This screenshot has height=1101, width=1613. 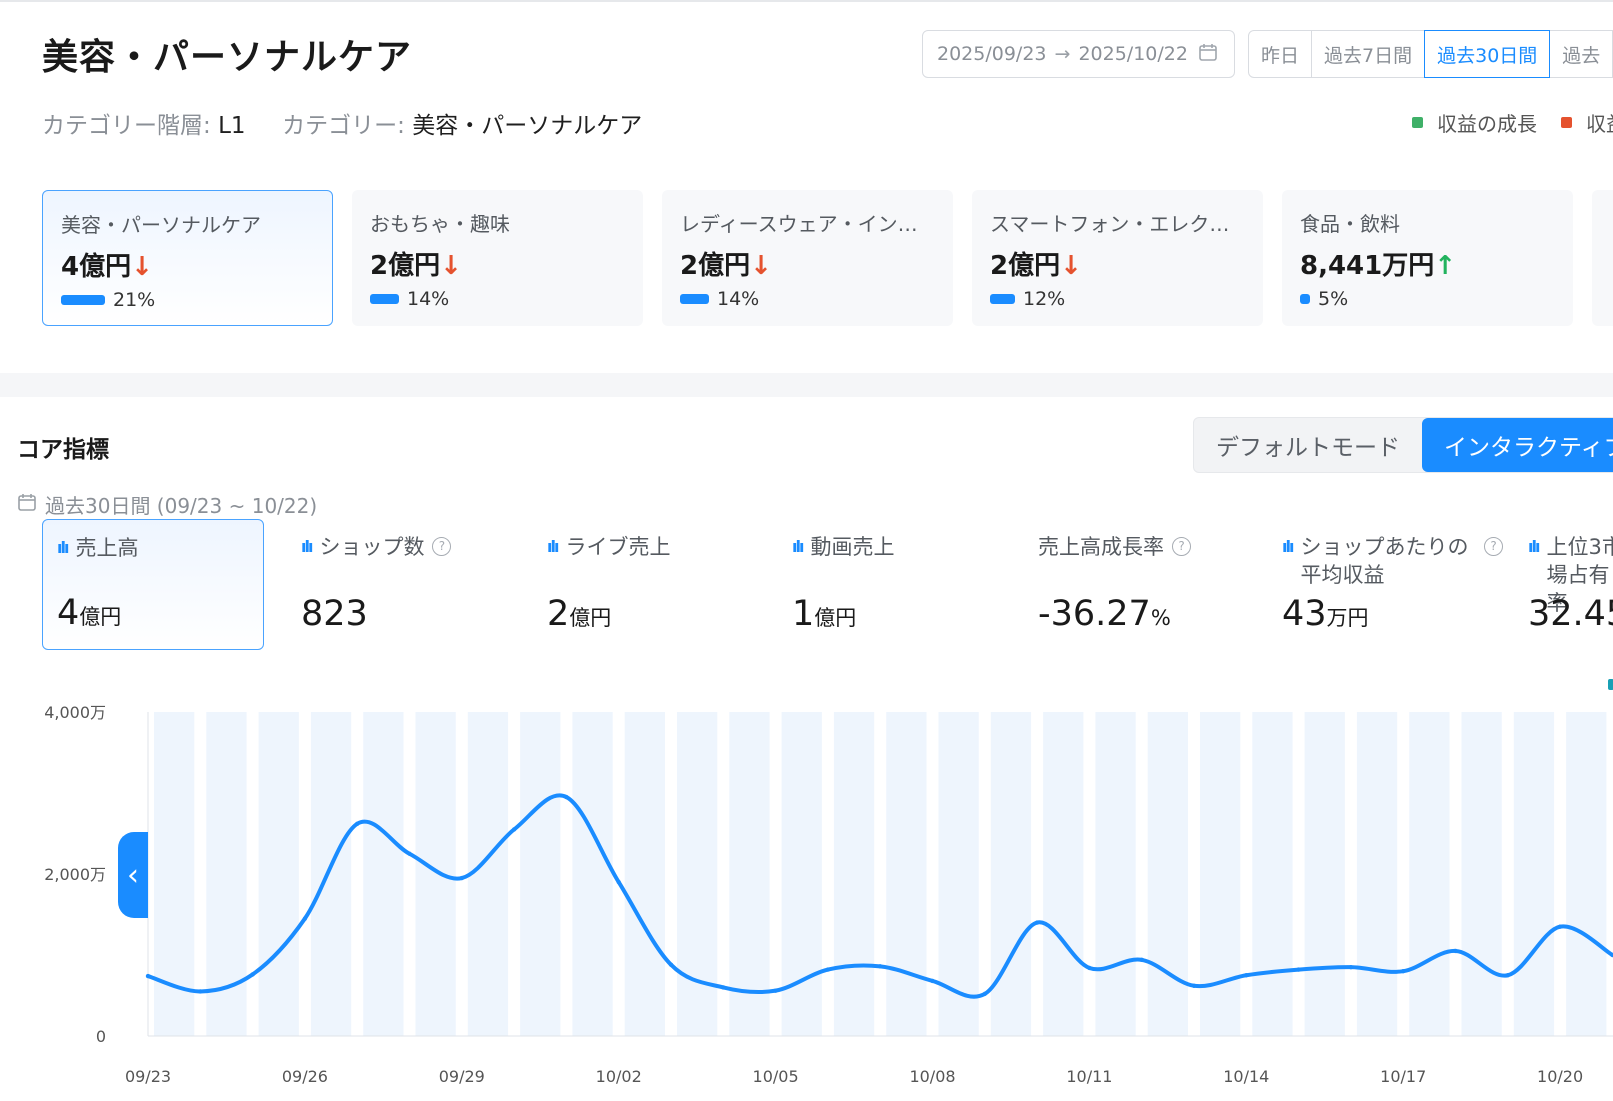 I want to click on category-card: おもちゃ・趣味 2億円↓ 14%, so click(x=497, y=258).